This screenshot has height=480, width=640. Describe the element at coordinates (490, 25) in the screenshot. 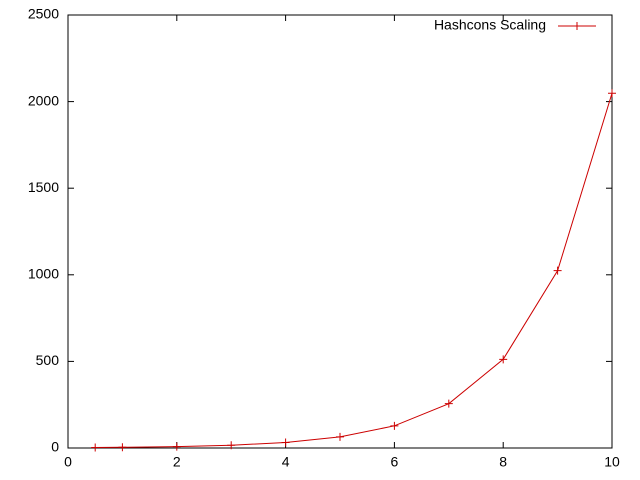

I see `legend-label: Hashcons Scaling` at that location.